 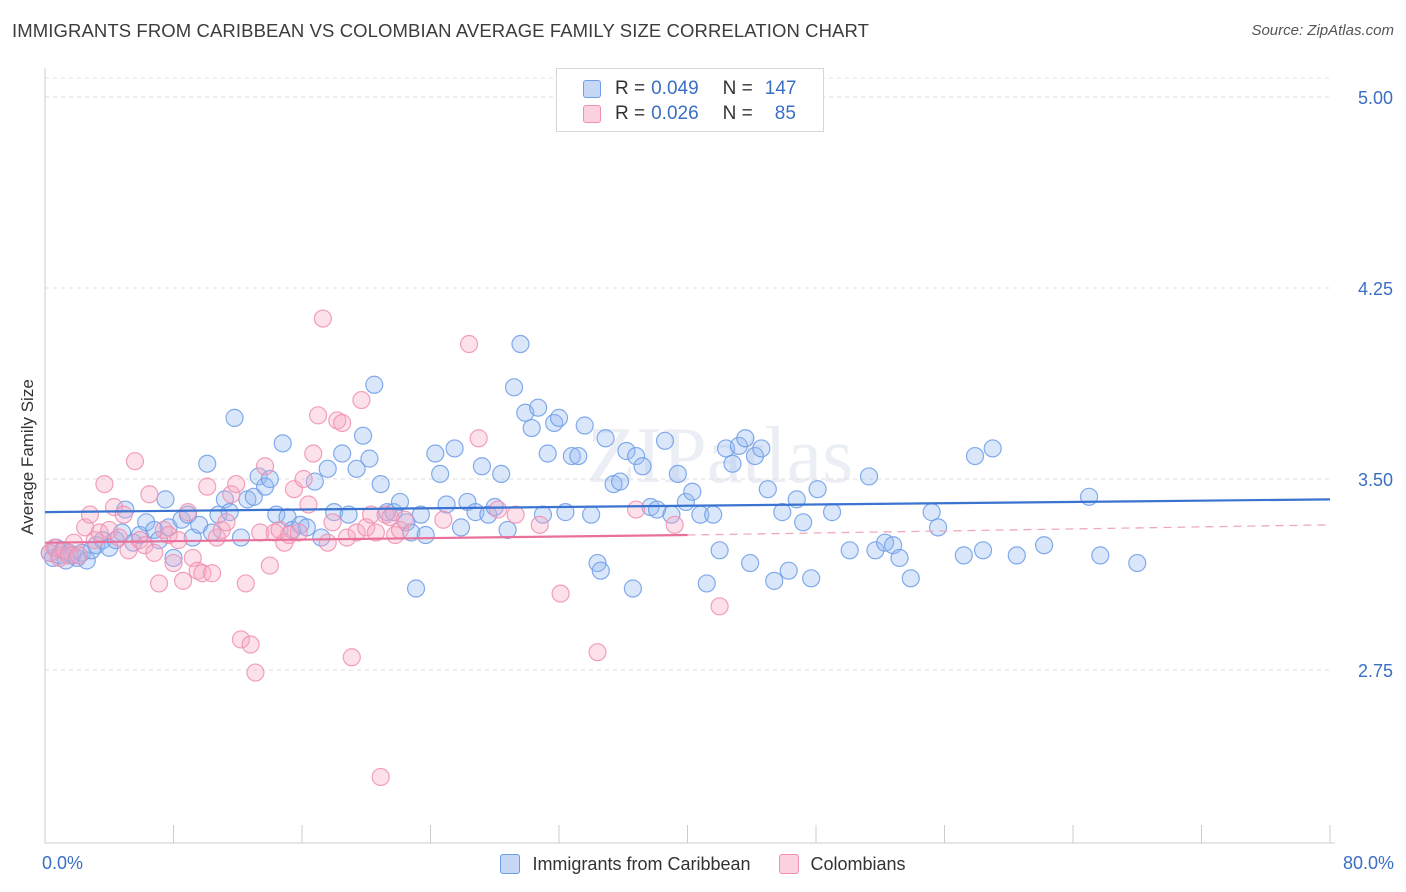 I want to click on stats-legend: R = 0.049 N = 147 R = 0.026 N = 85, so click(x=690, y=100).